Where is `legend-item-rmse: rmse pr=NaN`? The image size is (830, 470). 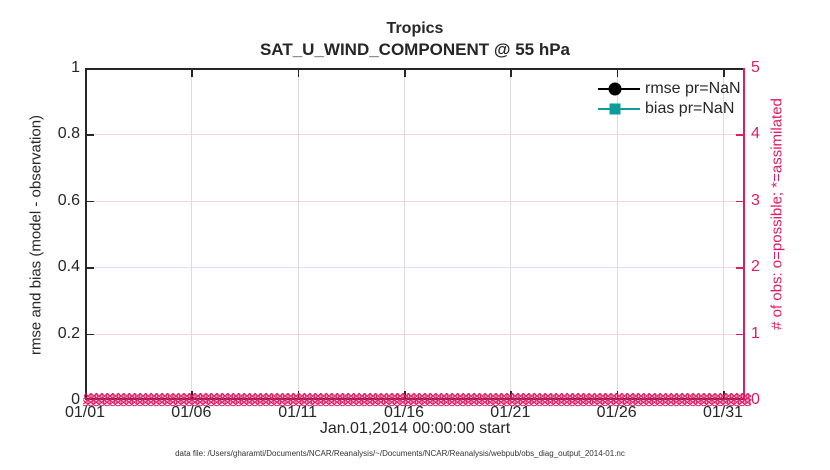
legend-item-rmse: rmse pr=NaN is located at coordinates (669, 89).